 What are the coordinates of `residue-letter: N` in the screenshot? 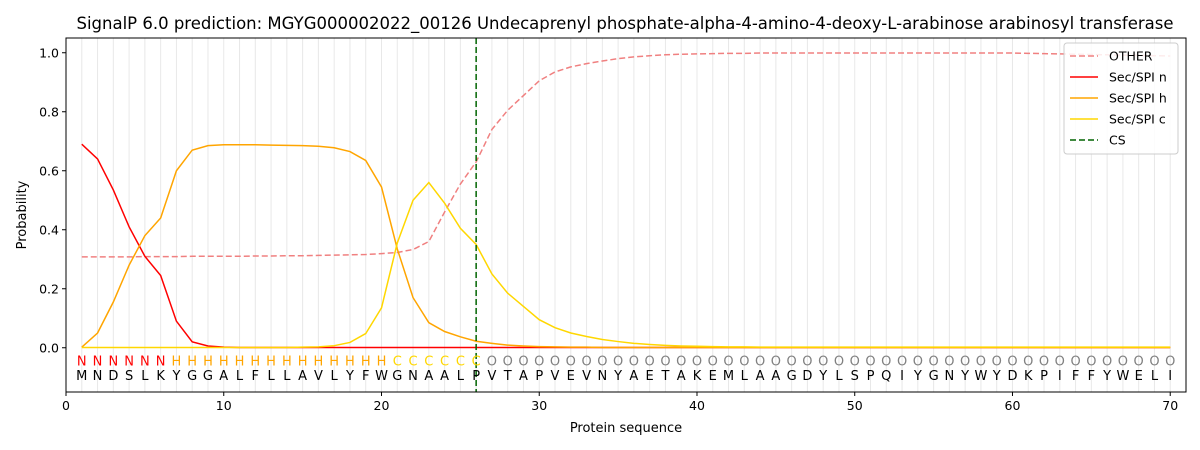 It's located at (413, 376).